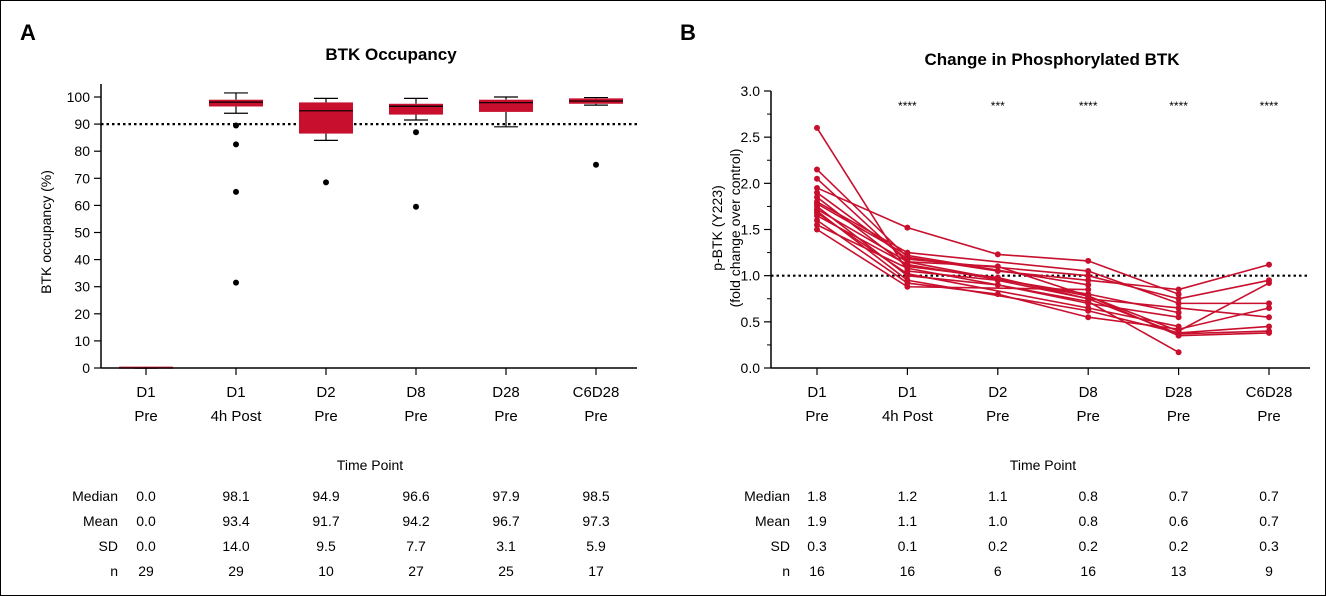  What do you see at coordinates (998, 521) in the screenshot?
I see `stat-cell: 1.0` at bounding box center [998, 521].